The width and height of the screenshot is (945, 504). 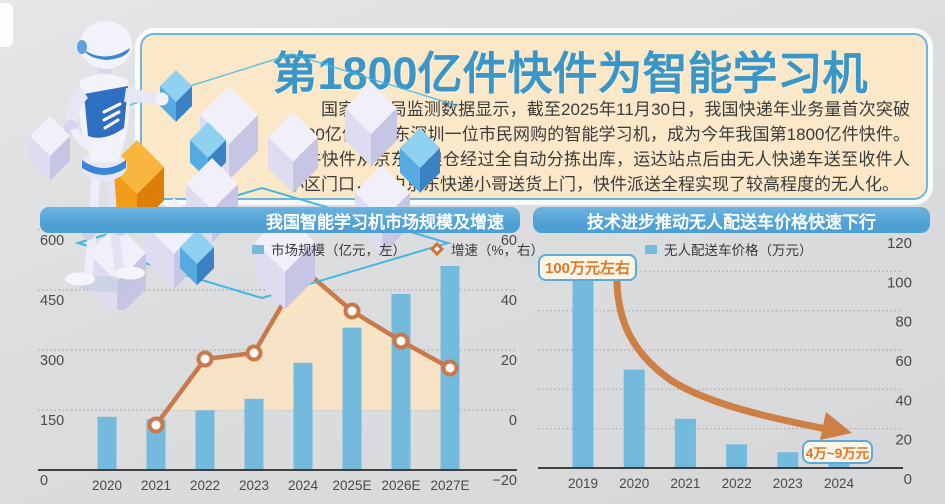 What do you see at coordinates (254, 434) in the screenshot?
I see `market-bar-2023` at bounding box center [254, 434].